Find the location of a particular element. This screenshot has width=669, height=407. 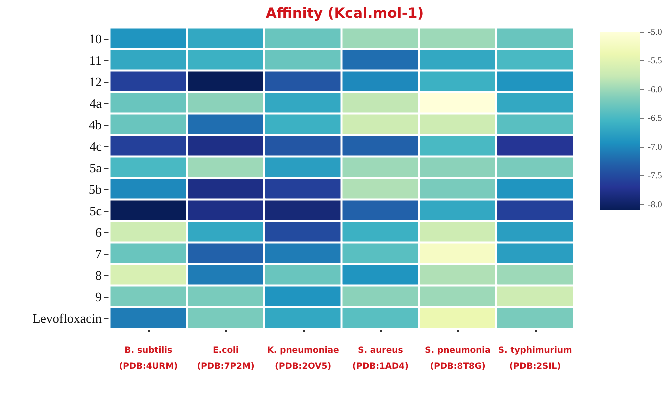

y-tick-label: 6 is located at coordinates (99, 232).